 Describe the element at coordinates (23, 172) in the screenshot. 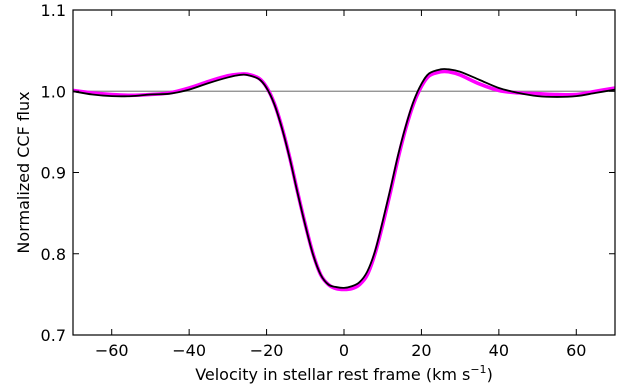

I see `y-axis-title: Normalized CCF flux` at that location.